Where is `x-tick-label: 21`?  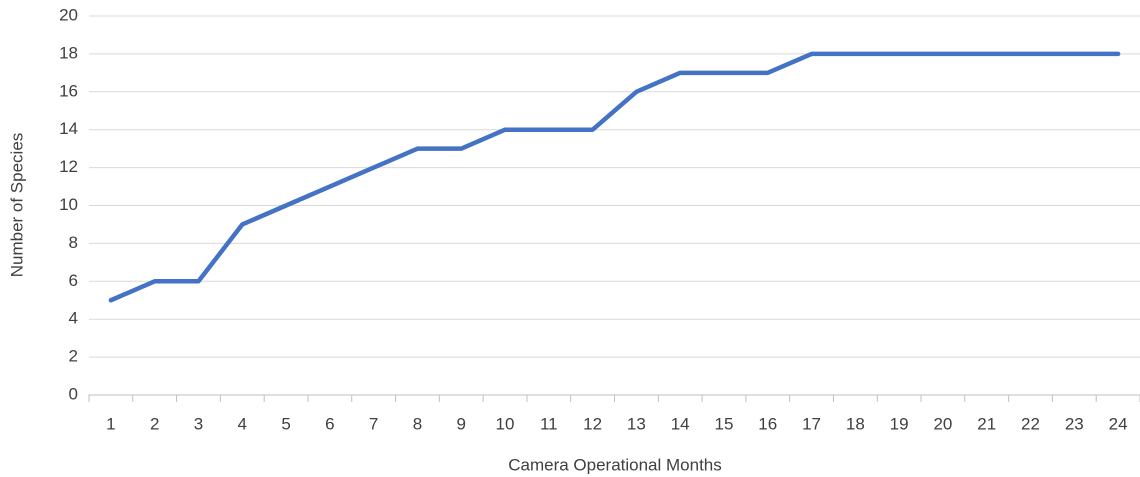
x-tick-label: 21 is located at coordinates (986, 423).